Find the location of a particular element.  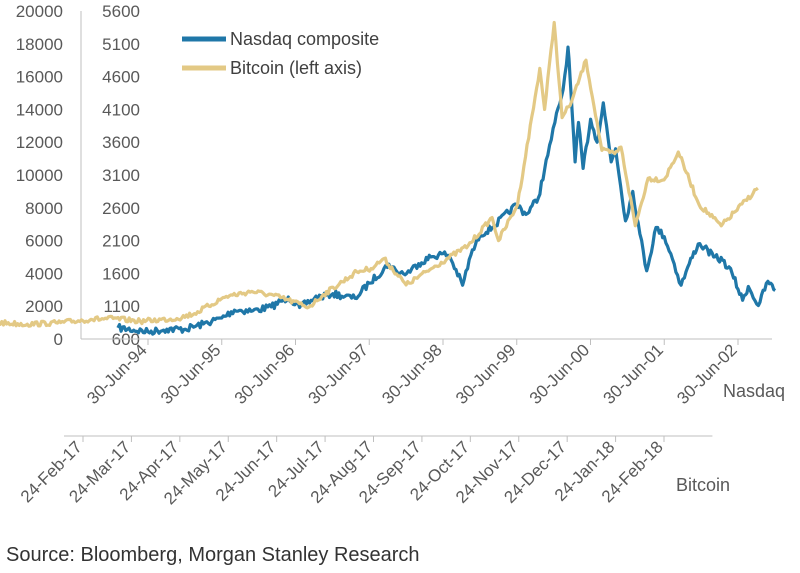

nasdaq-axis-title: Nasdaq is located at coordinates (754, 391).